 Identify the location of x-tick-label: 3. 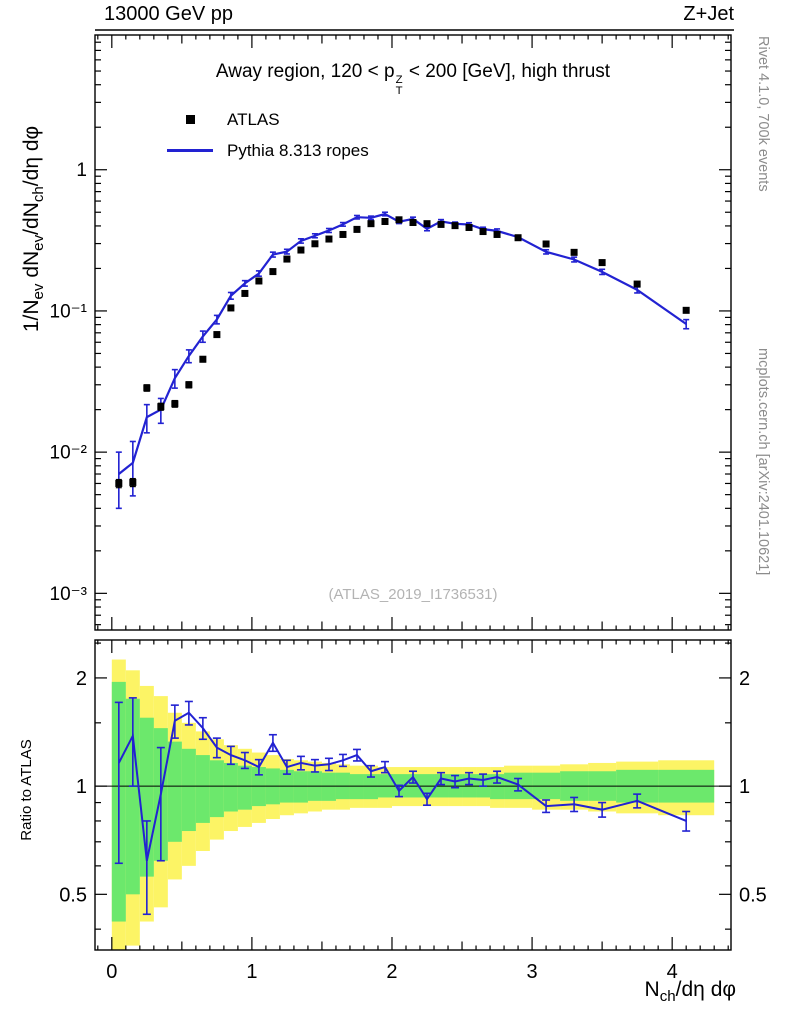
(532, 972).